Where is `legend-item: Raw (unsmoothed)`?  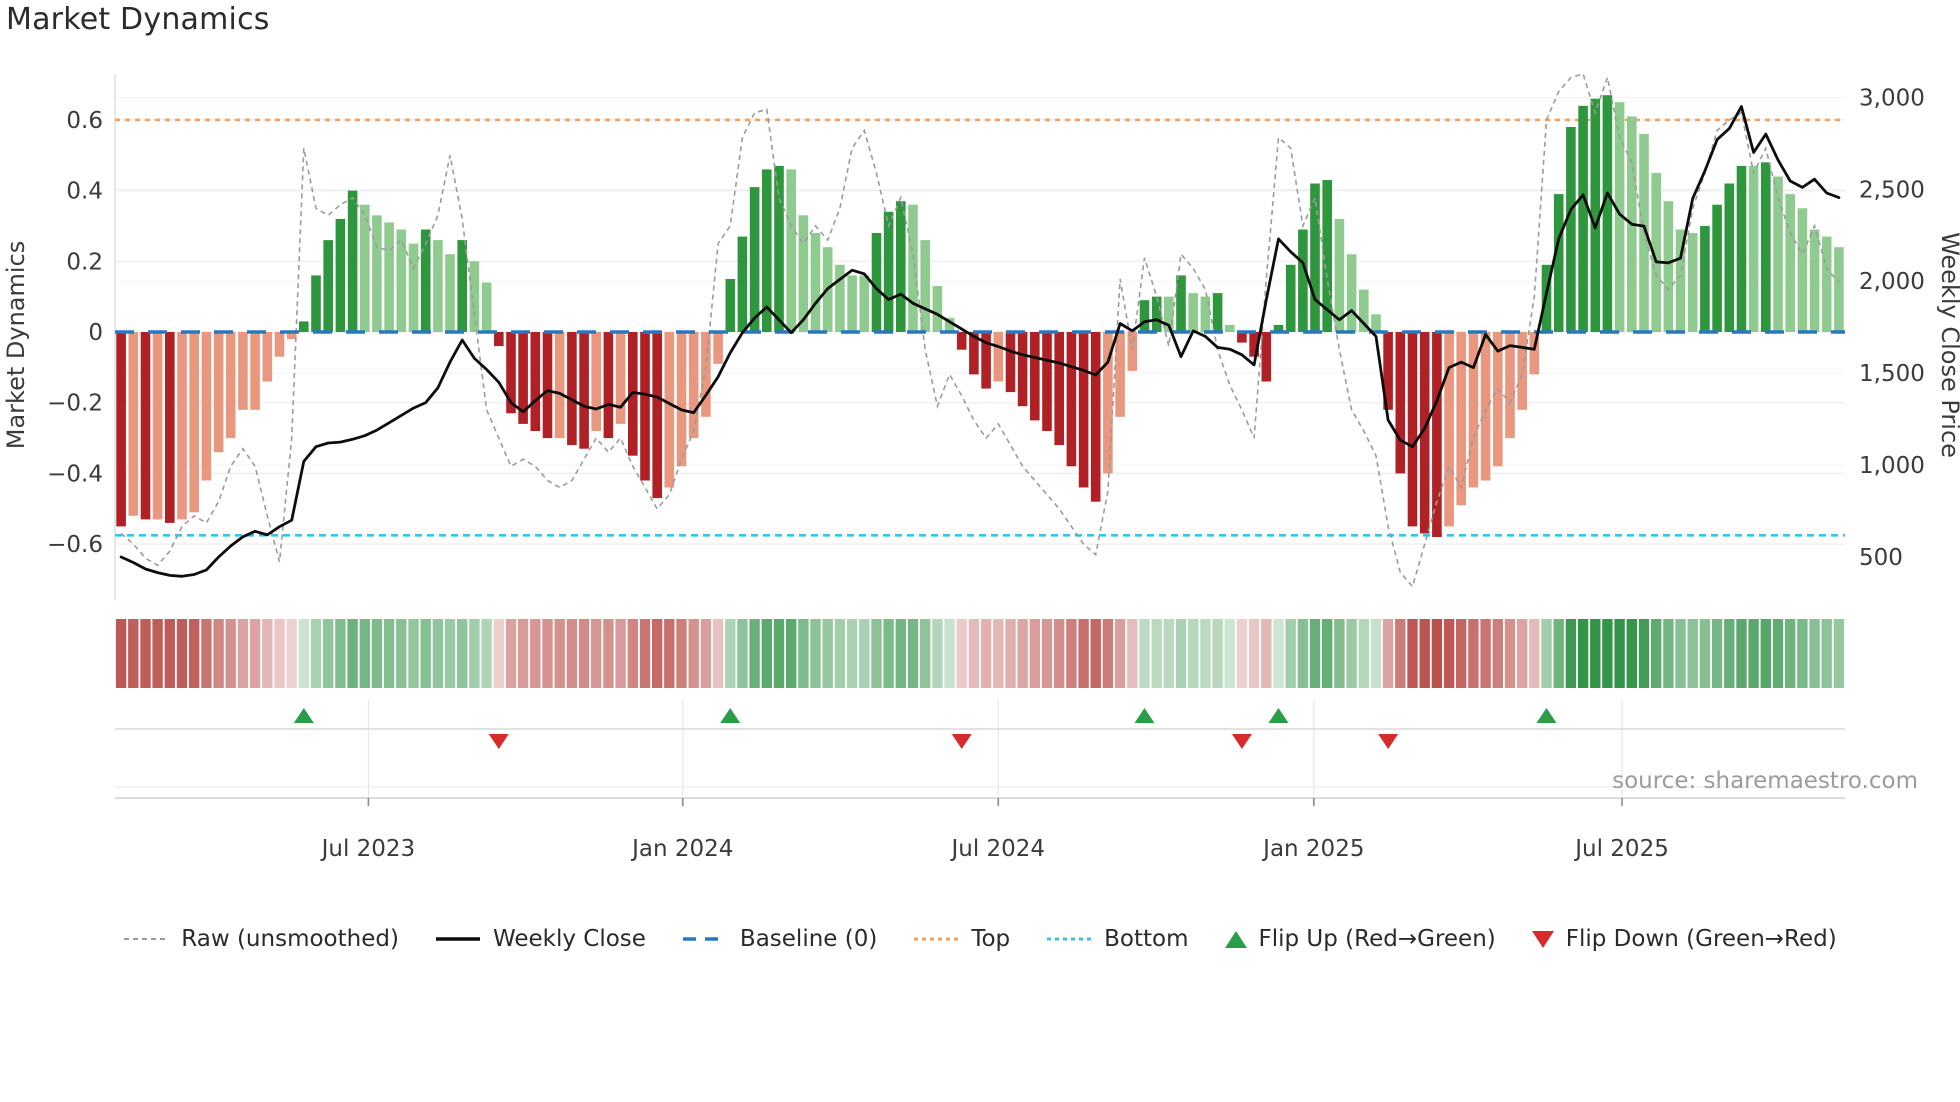
legend-item: Raw (unsmoothed) is located at coordinates (261, 939).